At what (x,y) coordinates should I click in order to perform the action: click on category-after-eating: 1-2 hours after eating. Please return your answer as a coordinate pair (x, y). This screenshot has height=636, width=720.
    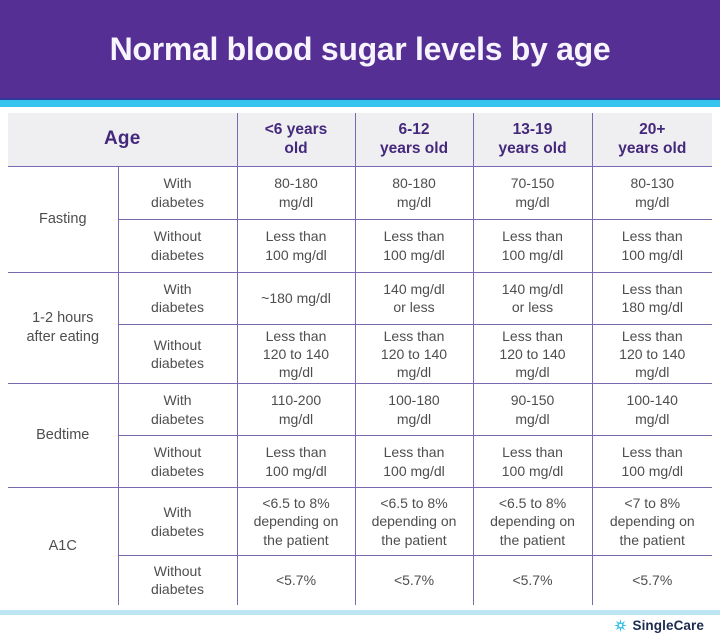
    Looking at the image, I should click on (63, 328).